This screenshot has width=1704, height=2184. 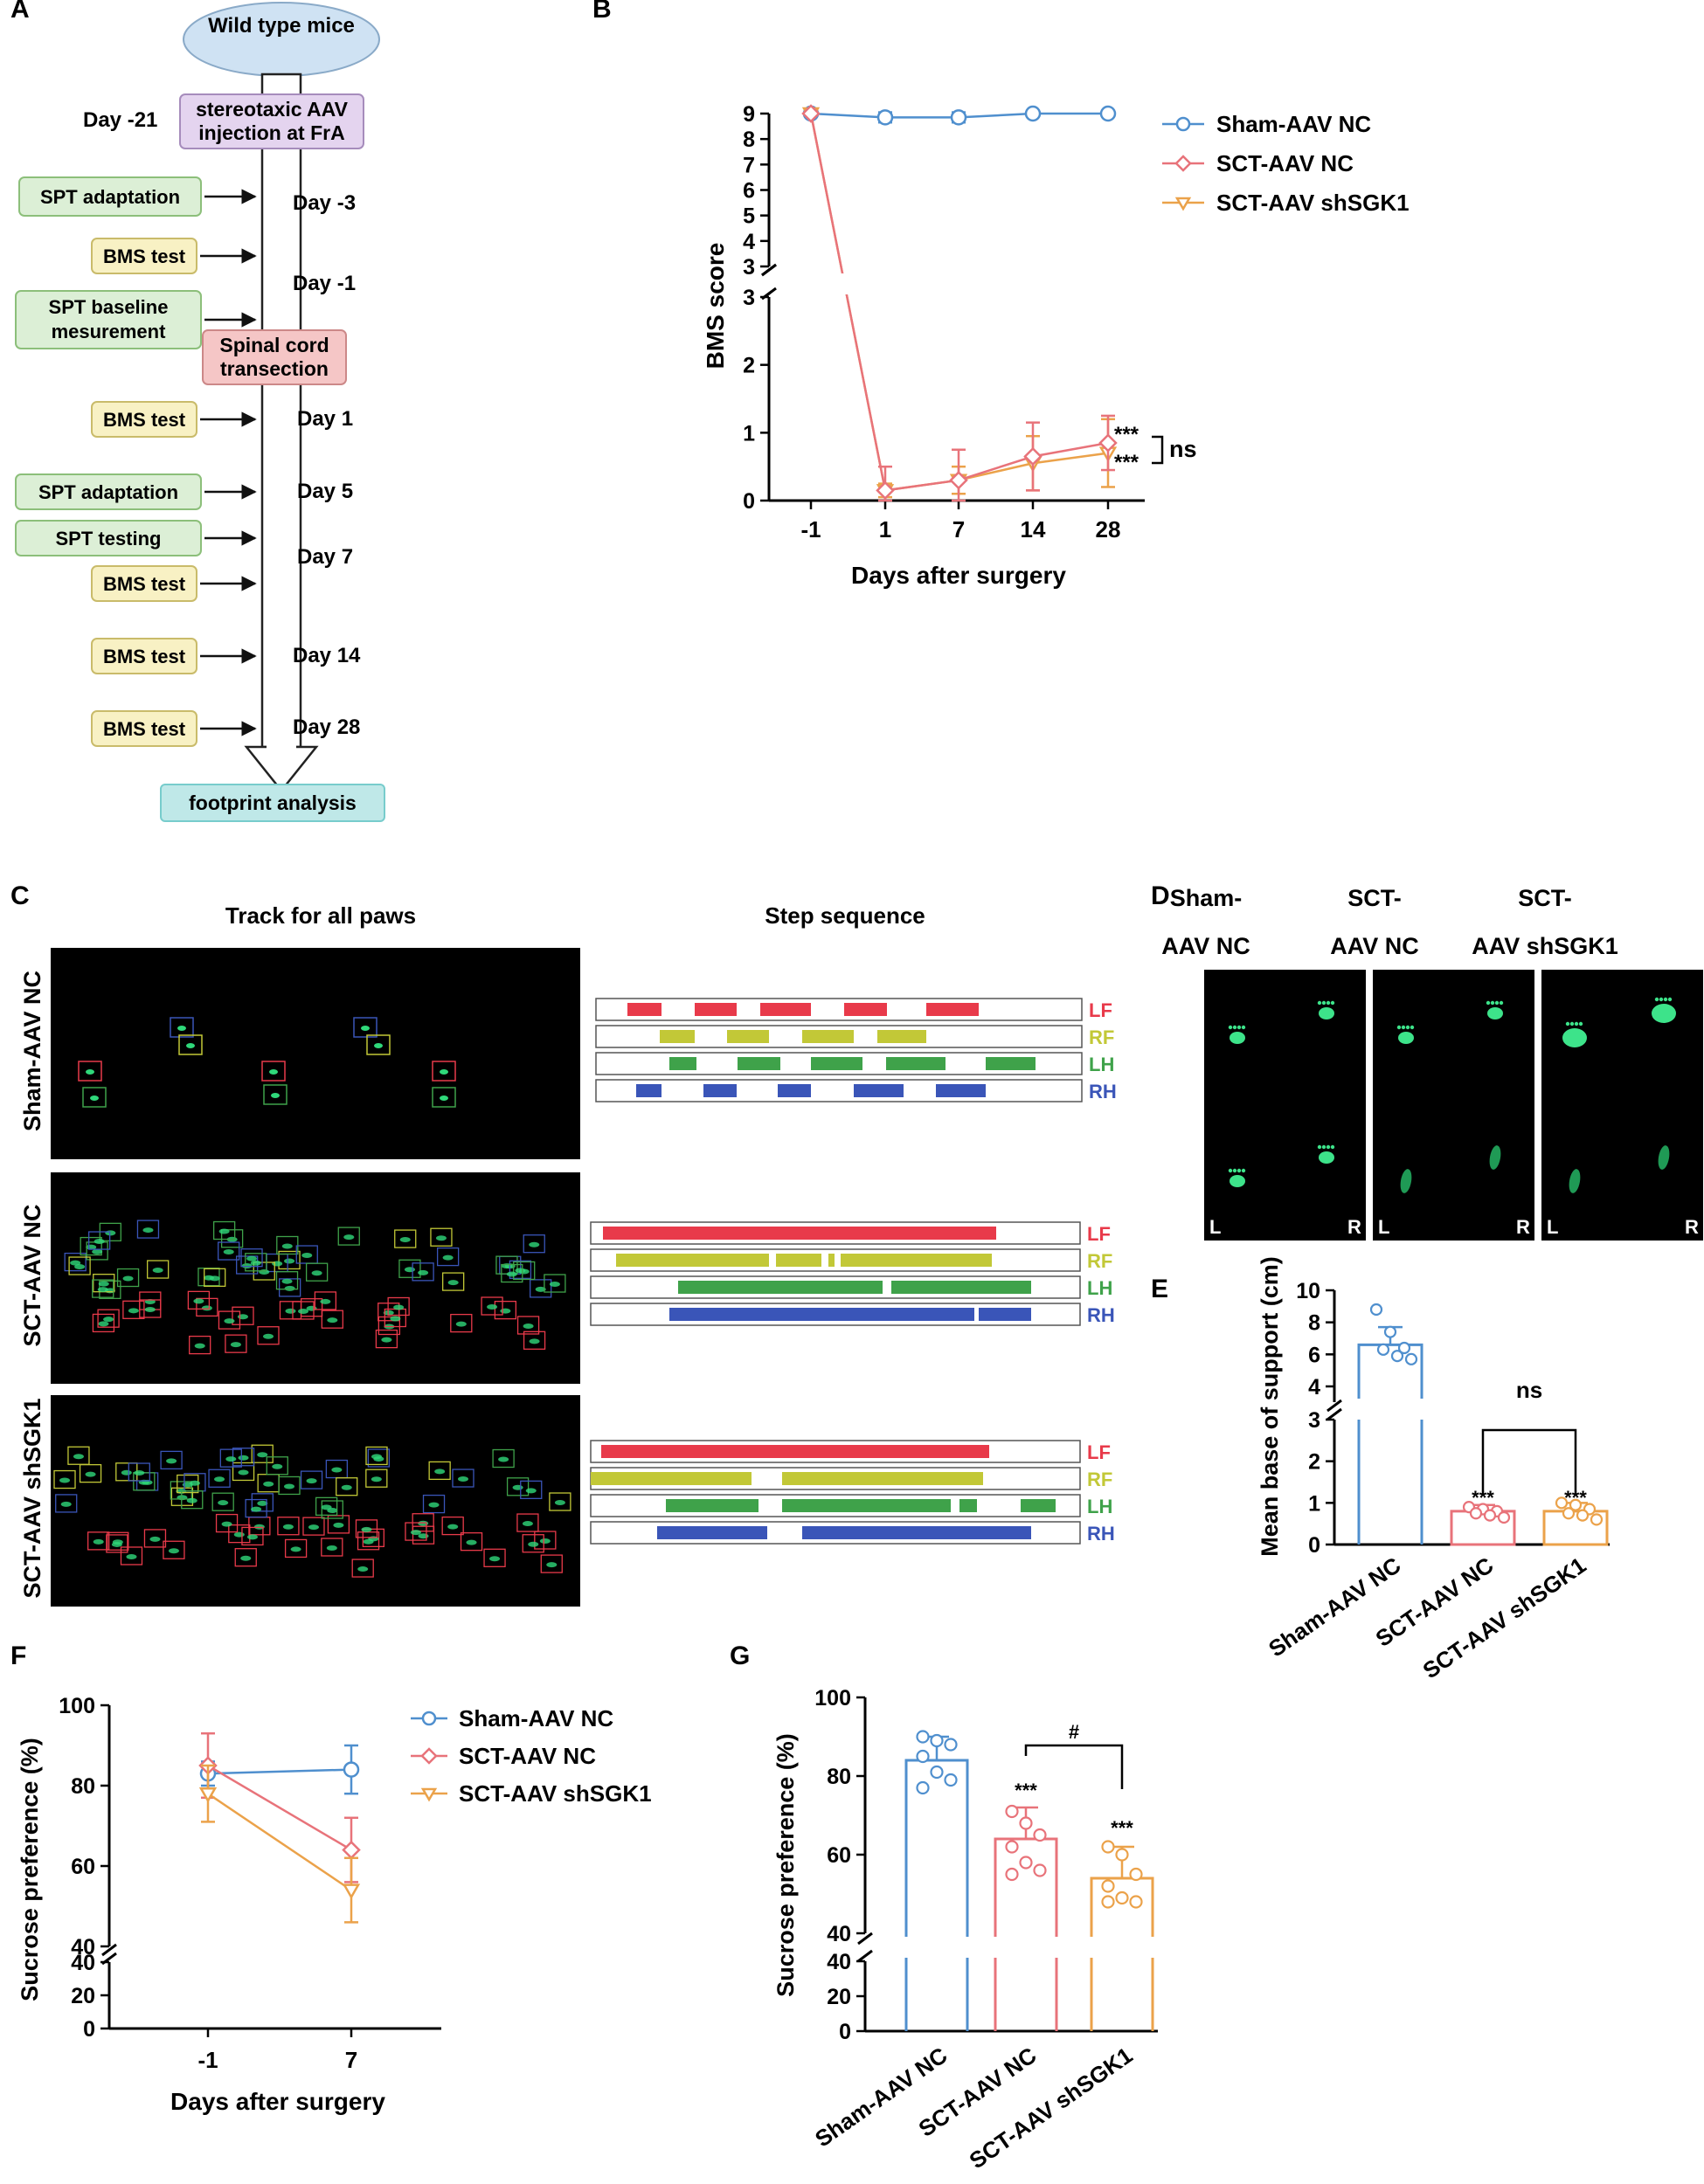 What do you see at coordinates (274, 357) in the screenshot?
I see `sct-label: Spinal cord transection` at bounding box center [274, 357].